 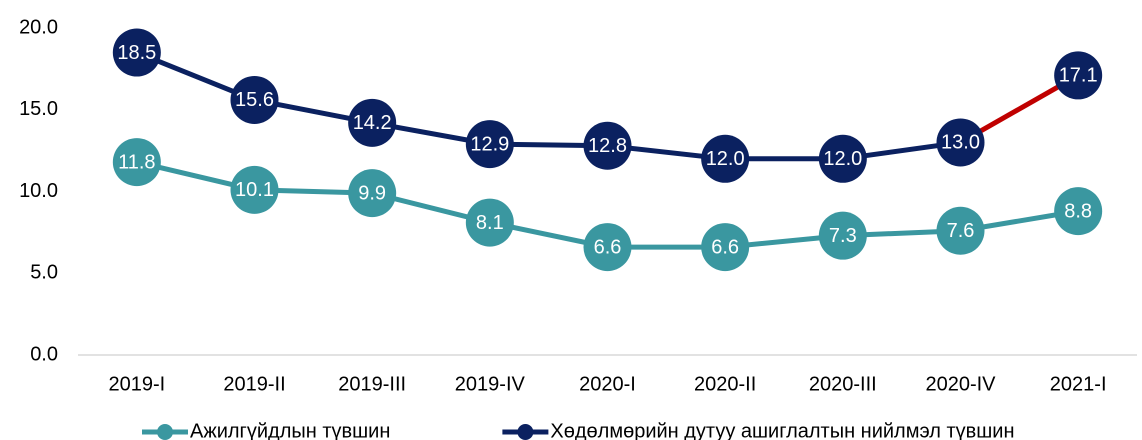 I want to click on y-tick-label: 0.0, so click(x=44, y=354).